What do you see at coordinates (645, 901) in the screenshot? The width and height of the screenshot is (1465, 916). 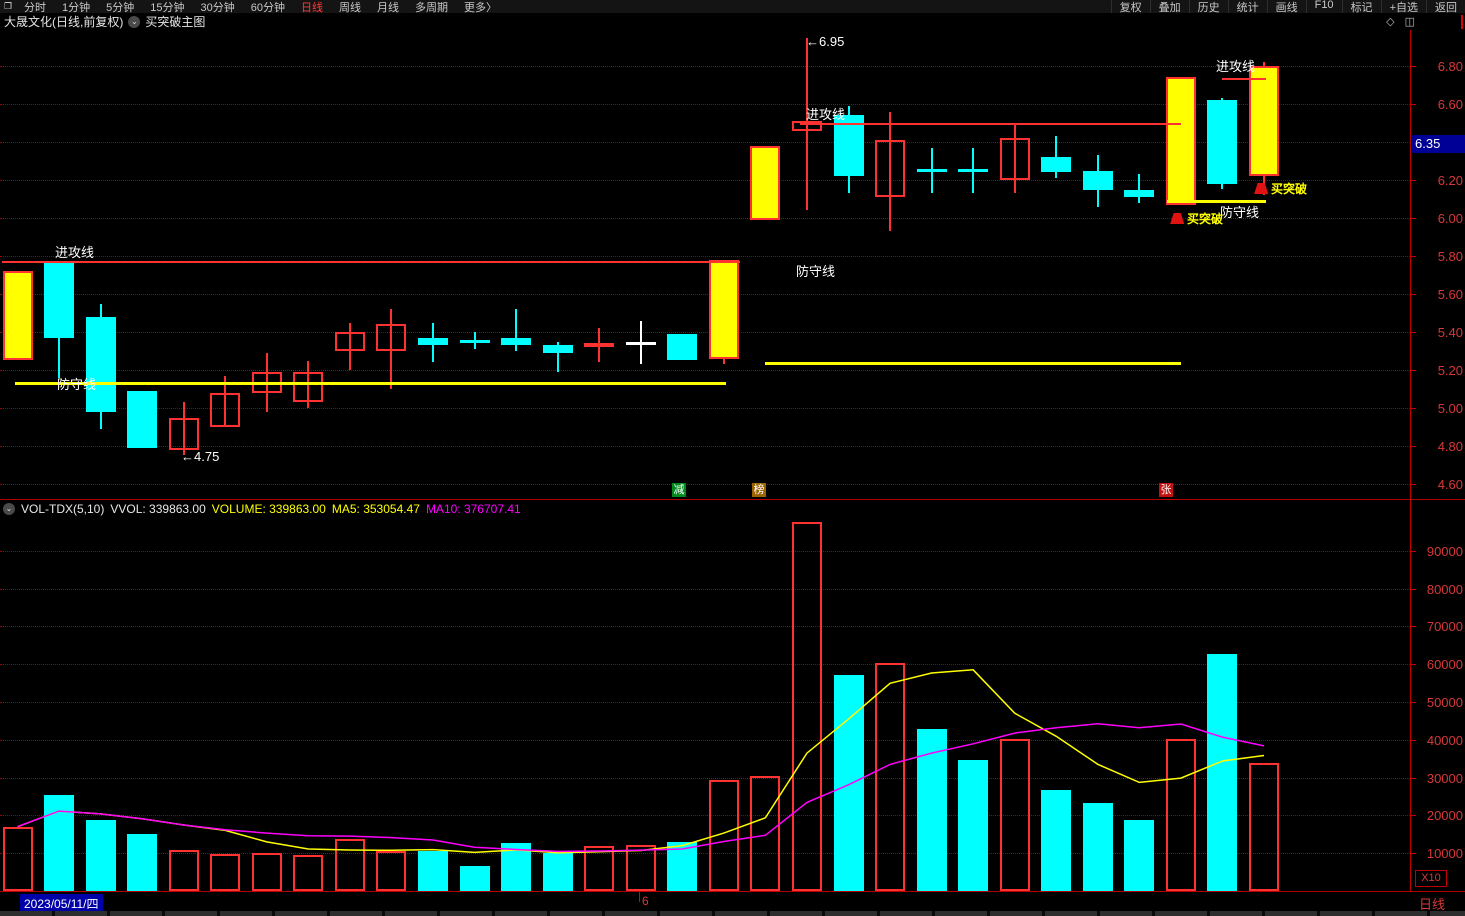 I see `axis-mid-label: 6` at bounding box center [645, 901].